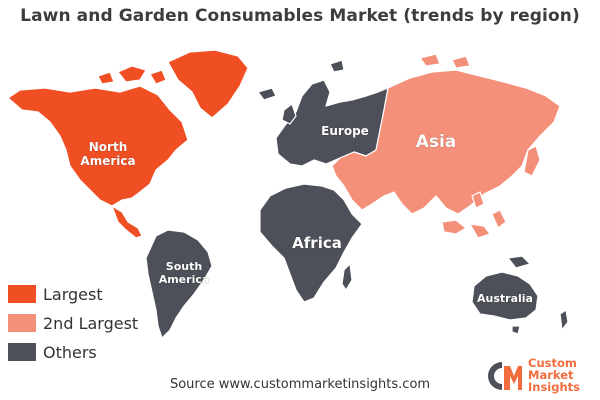 Image resolution: width=600 pixels, height=400 pixels. Describe the element at coordinates (70, 352) in the screenshot. I see `legend-label-others: Others` at that location.